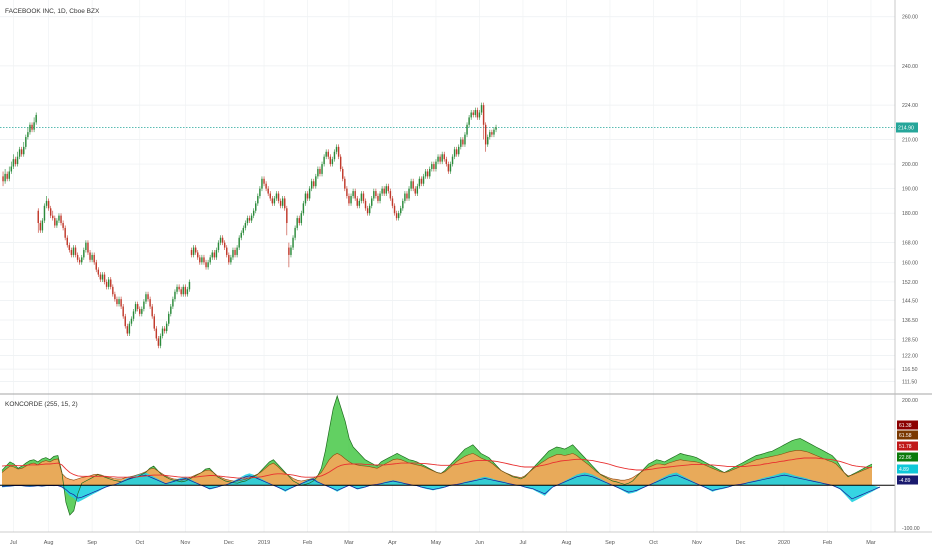  What do you see at coordinates (910, 165) in the screenshot?
I see `price-tick-label: 200.00` at bounding box center [910, 165].